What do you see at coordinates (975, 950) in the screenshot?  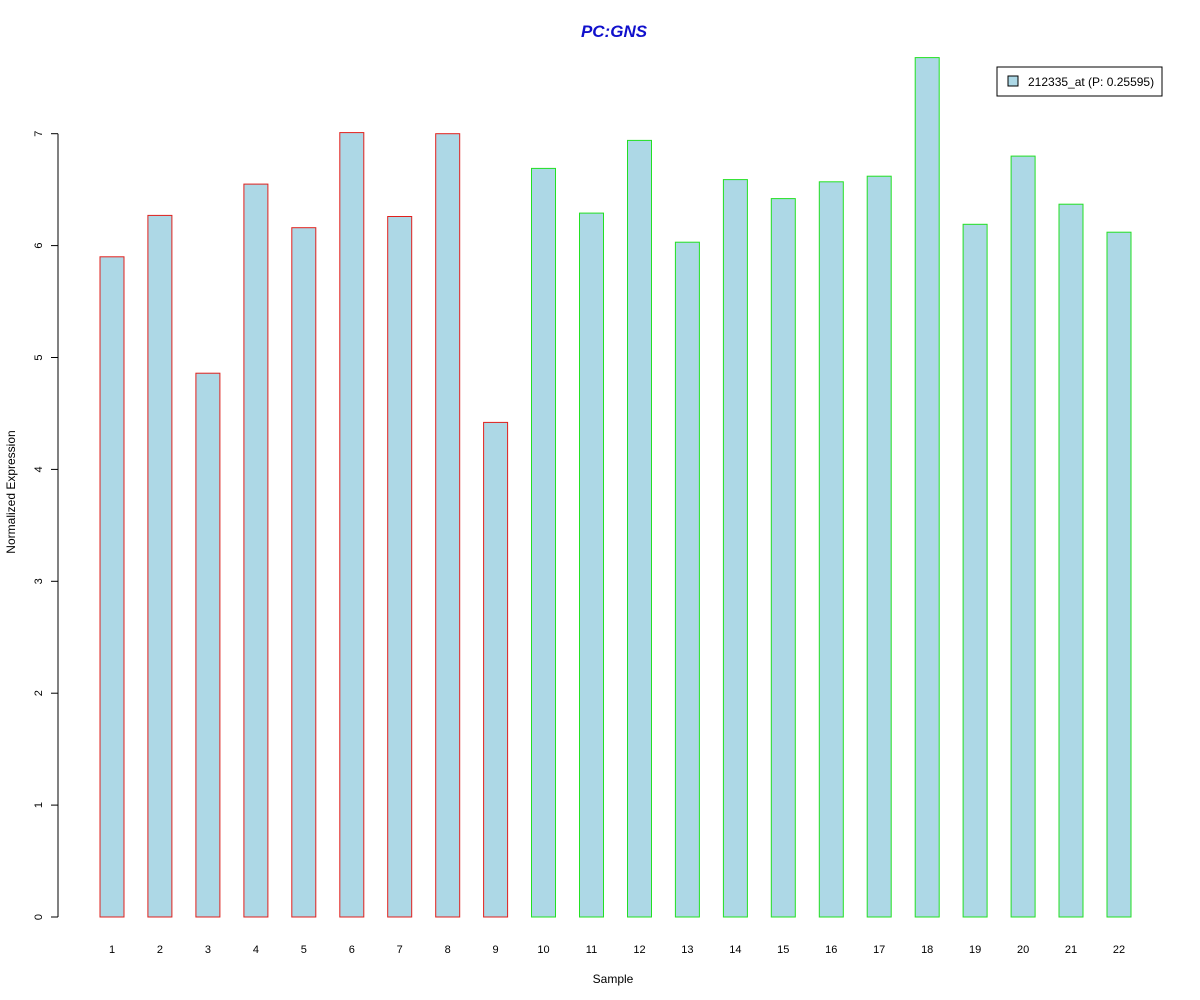 I see `x-tick-label: 19` at bounding box center [975, 950].